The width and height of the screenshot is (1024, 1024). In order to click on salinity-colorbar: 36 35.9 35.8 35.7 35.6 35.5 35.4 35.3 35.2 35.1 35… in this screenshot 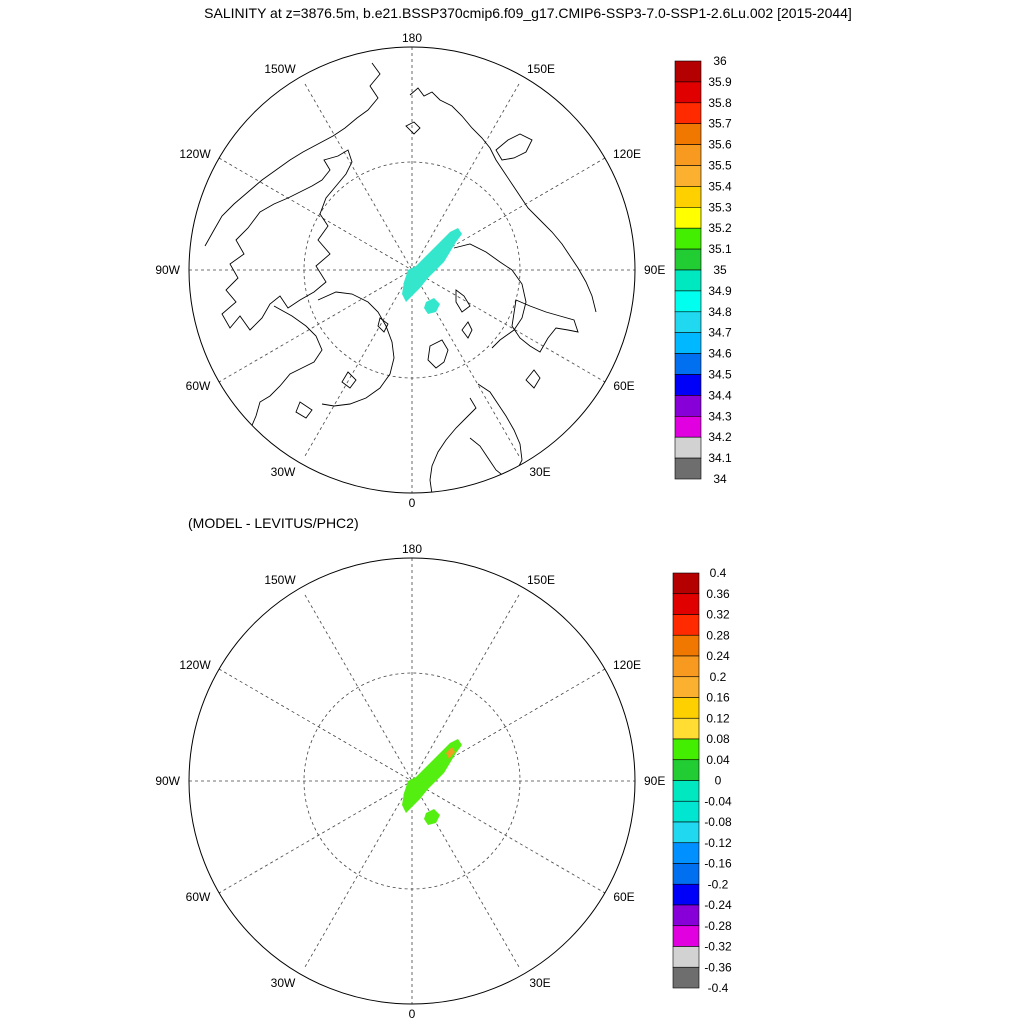, I will do `click(703, 270)`.